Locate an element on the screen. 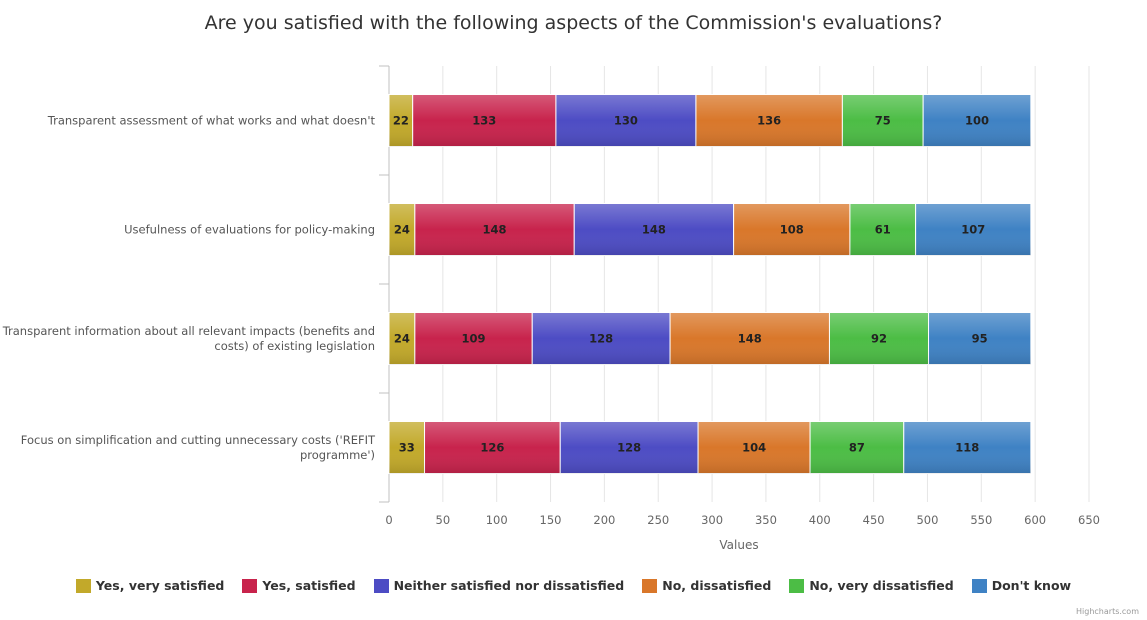  x-tick-label: 100 is located at coordinates (497, 520).